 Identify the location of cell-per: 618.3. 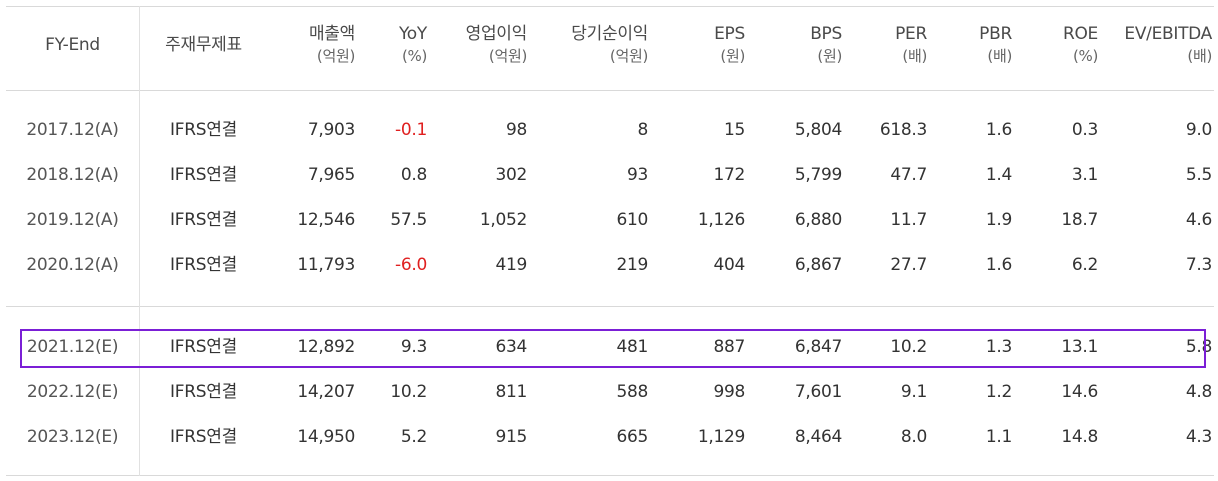
(903, 130).